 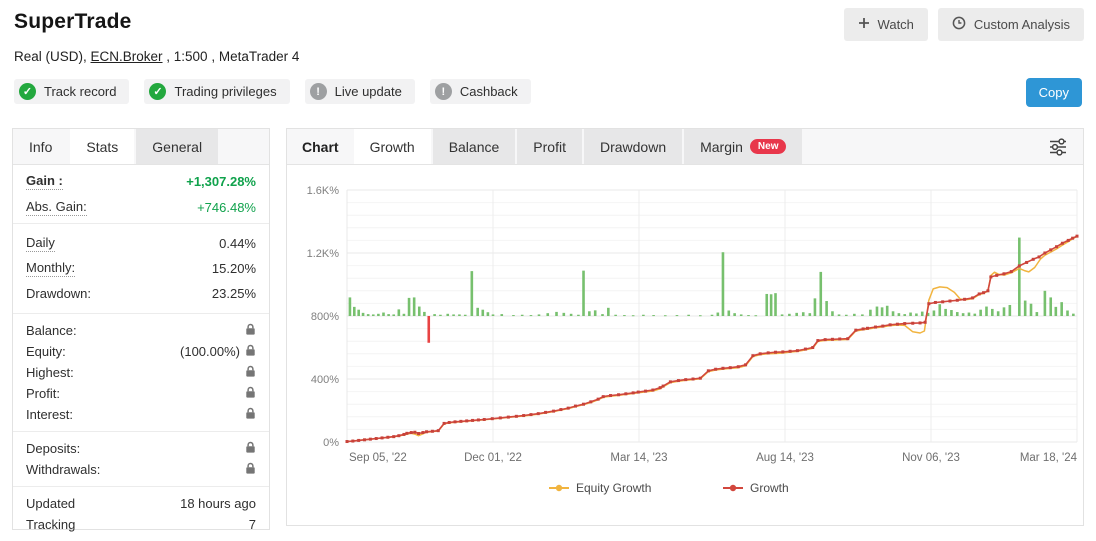 What do you see at coordinates (1053, 92) in the screenshot?
I see `copy-button: Copy` at bounding box center [1053, 92].